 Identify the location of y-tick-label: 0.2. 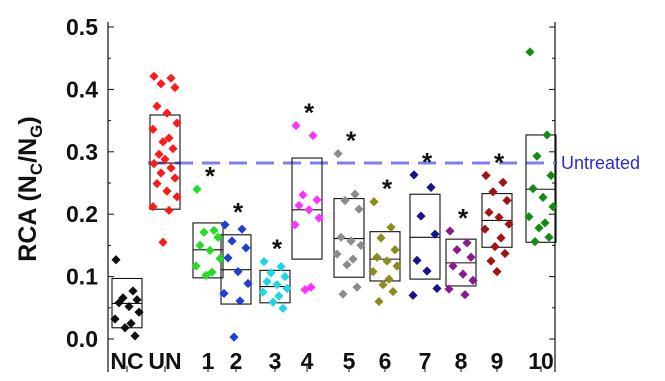
(82, 214).